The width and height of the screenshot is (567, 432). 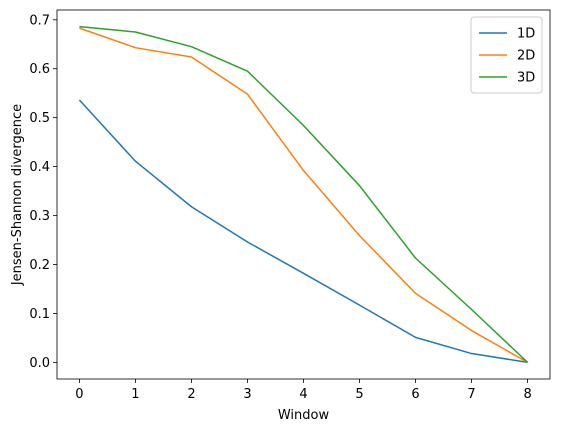 I want to click on y-tick-label: 0.6, so click(x=39, y=69).